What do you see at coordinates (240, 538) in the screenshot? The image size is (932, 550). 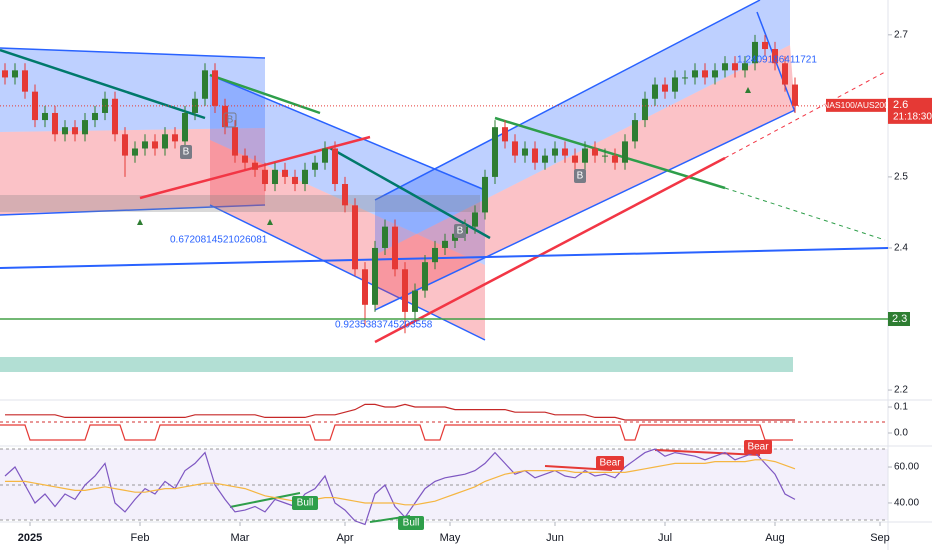 I see `x-tick-label: Mar` at bounding box center [240, 538].